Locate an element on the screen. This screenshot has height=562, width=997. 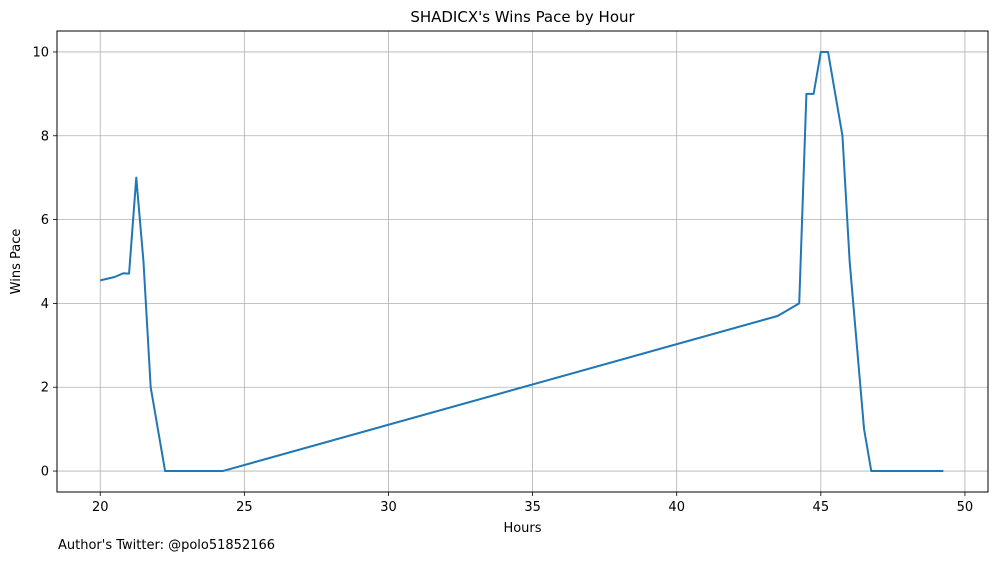
y-tick-label: 0 is located at coordinates (45, 472).